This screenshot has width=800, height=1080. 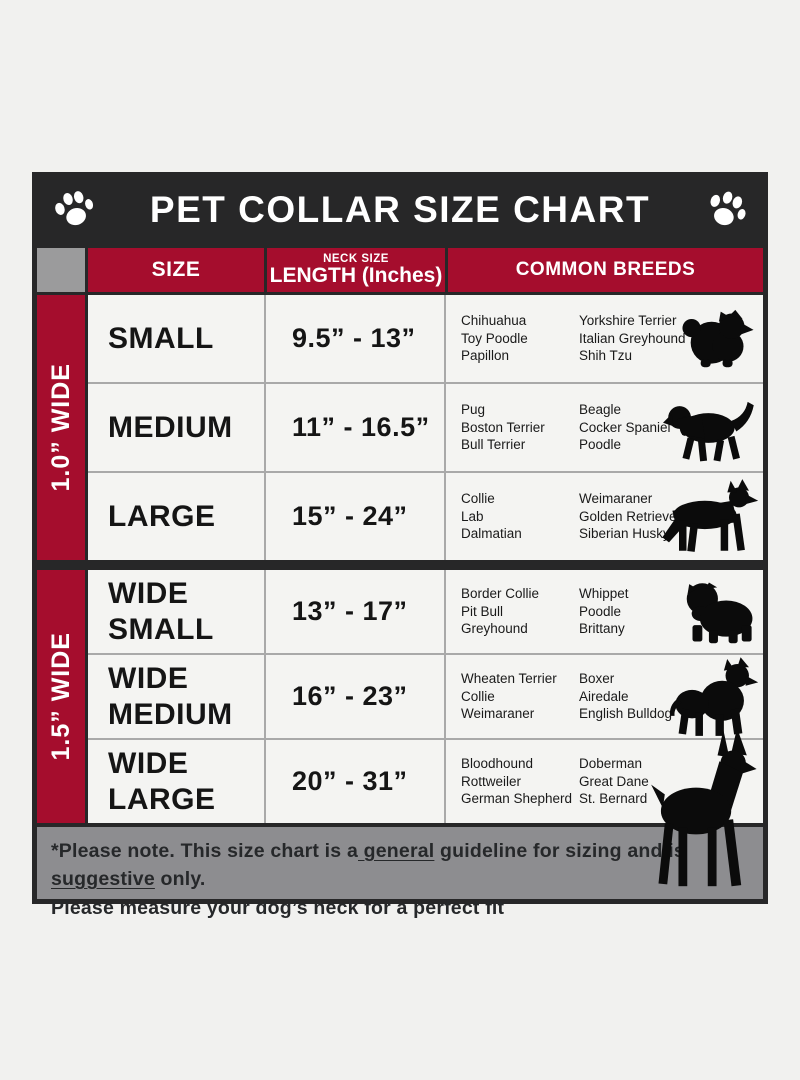 What do you see at coordinates (604, 593) in the screenshot?
I see `breed-item: Whippet` at bounding box center [604, 593].